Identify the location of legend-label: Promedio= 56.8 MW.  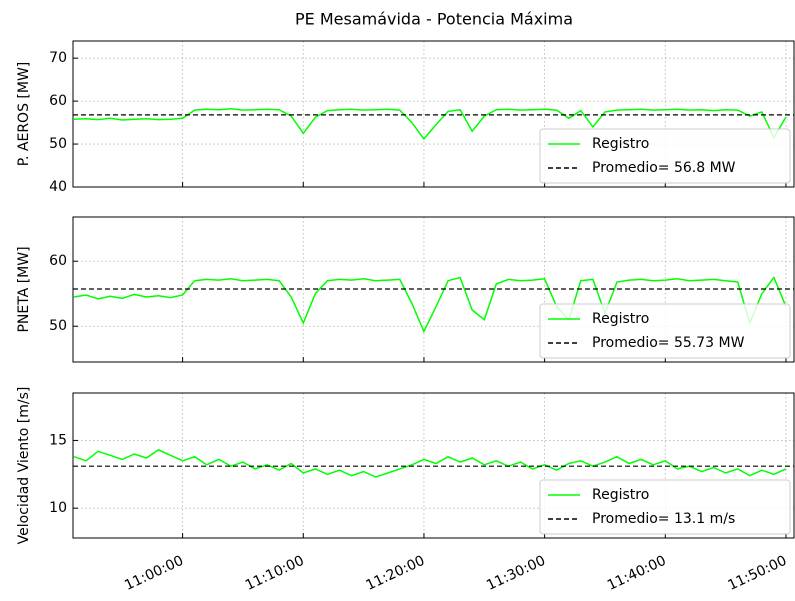
(664, 168).